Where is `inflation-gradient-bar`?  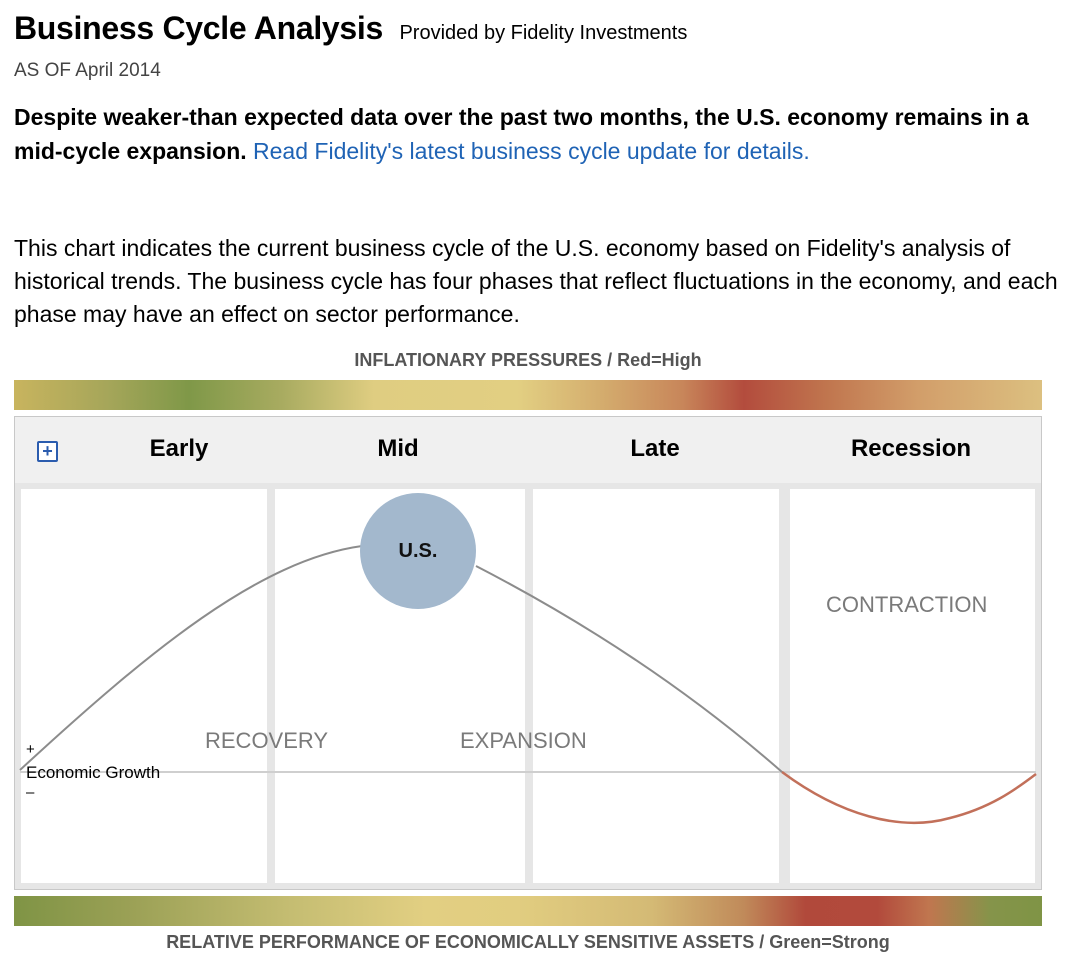
inflation-gradient-bar is located at coordinates (528, 395).